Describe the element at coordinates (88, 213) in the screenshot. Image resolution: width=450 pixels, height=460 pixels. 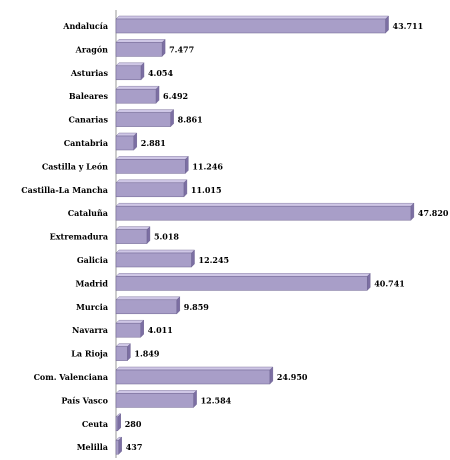
I see `category-label: Cataluña` at that location.